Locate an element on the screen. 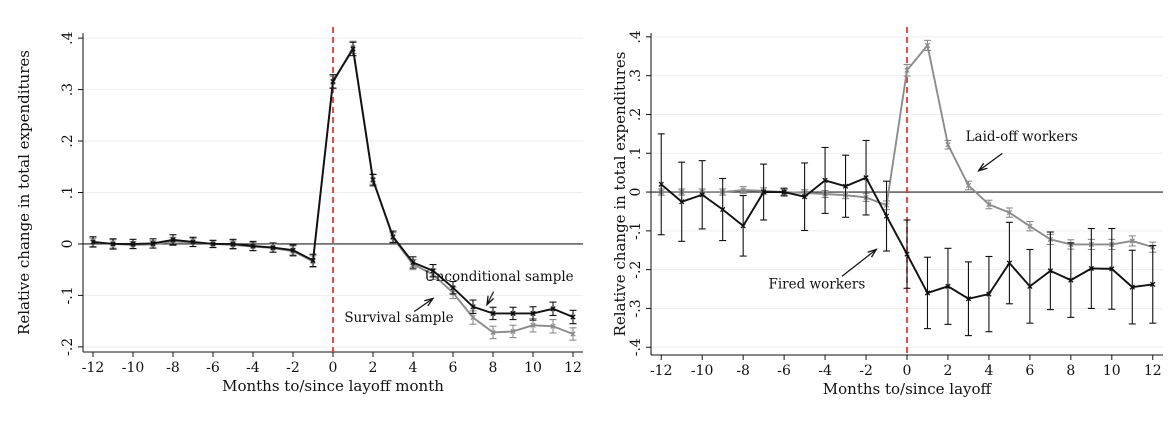  y-tick-label: 0 is located at coordinates (636, 192).